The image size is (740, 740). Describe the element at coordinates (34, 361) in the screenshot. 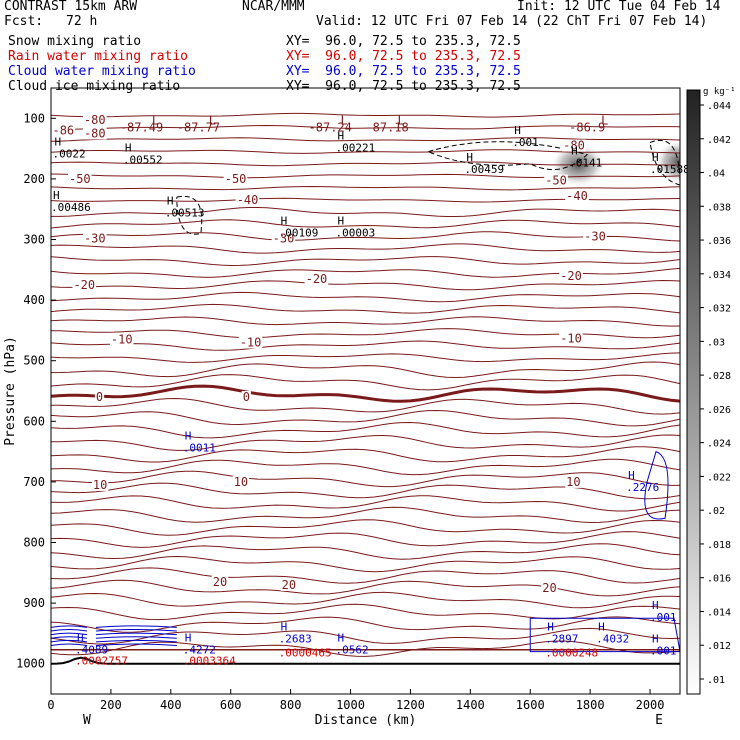

I see `y-tick-label: 500` at that location.